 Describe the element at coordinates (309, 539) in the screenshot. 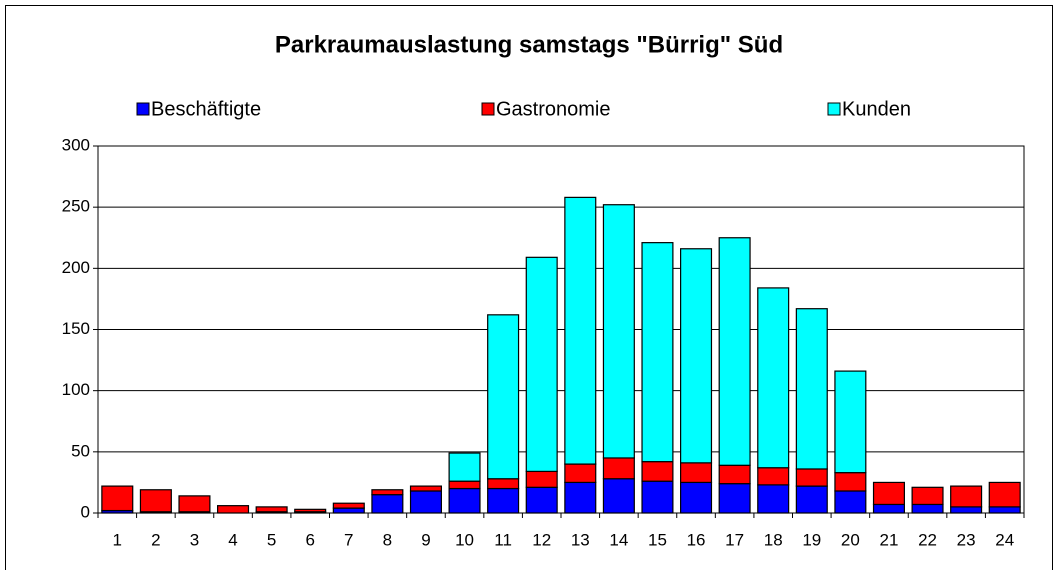

I see `x-tick-label: 6` at that location.